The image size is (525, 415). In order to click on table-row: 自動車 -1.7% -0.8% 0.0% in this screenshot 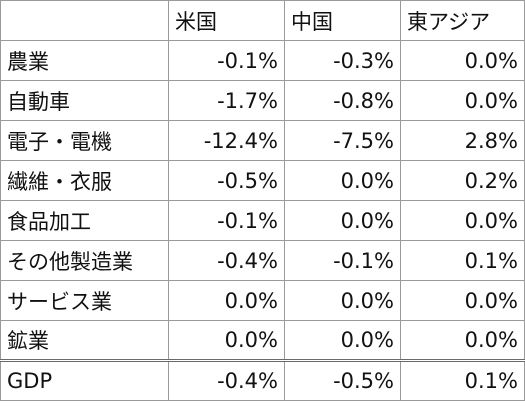, I will do `click(262, 100)`.